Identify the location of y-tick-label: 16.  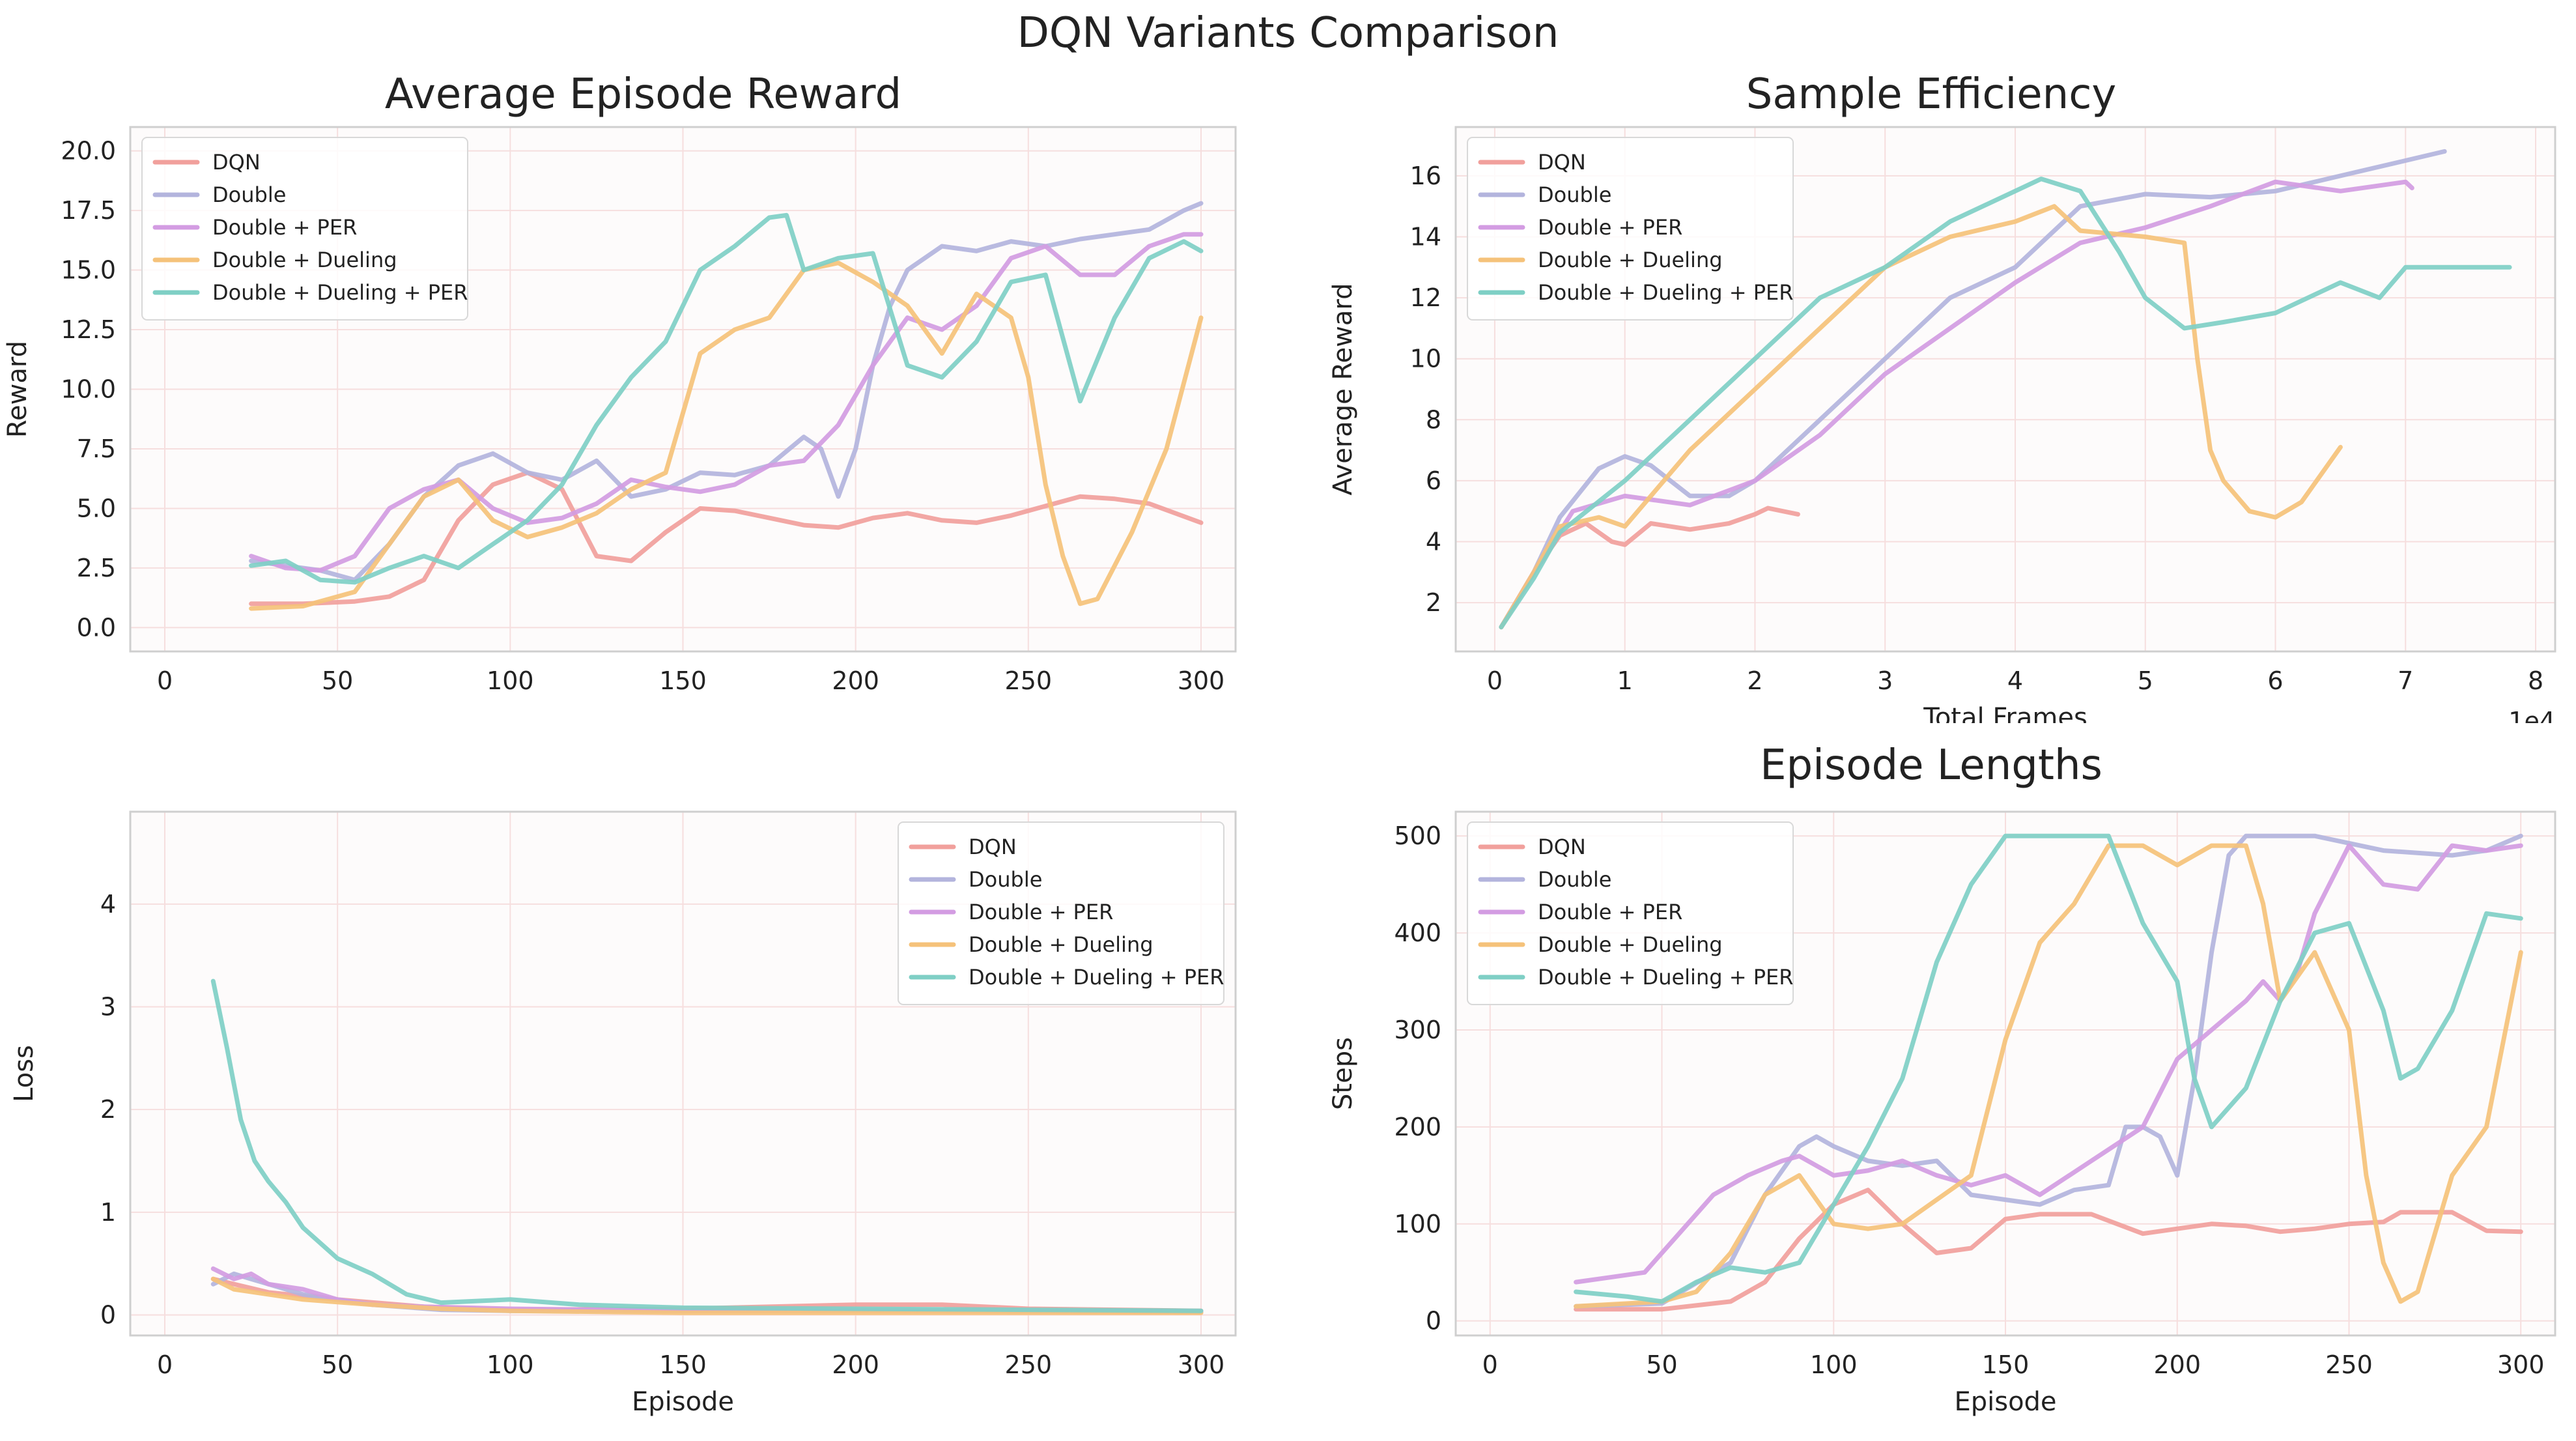
(1425, 176).